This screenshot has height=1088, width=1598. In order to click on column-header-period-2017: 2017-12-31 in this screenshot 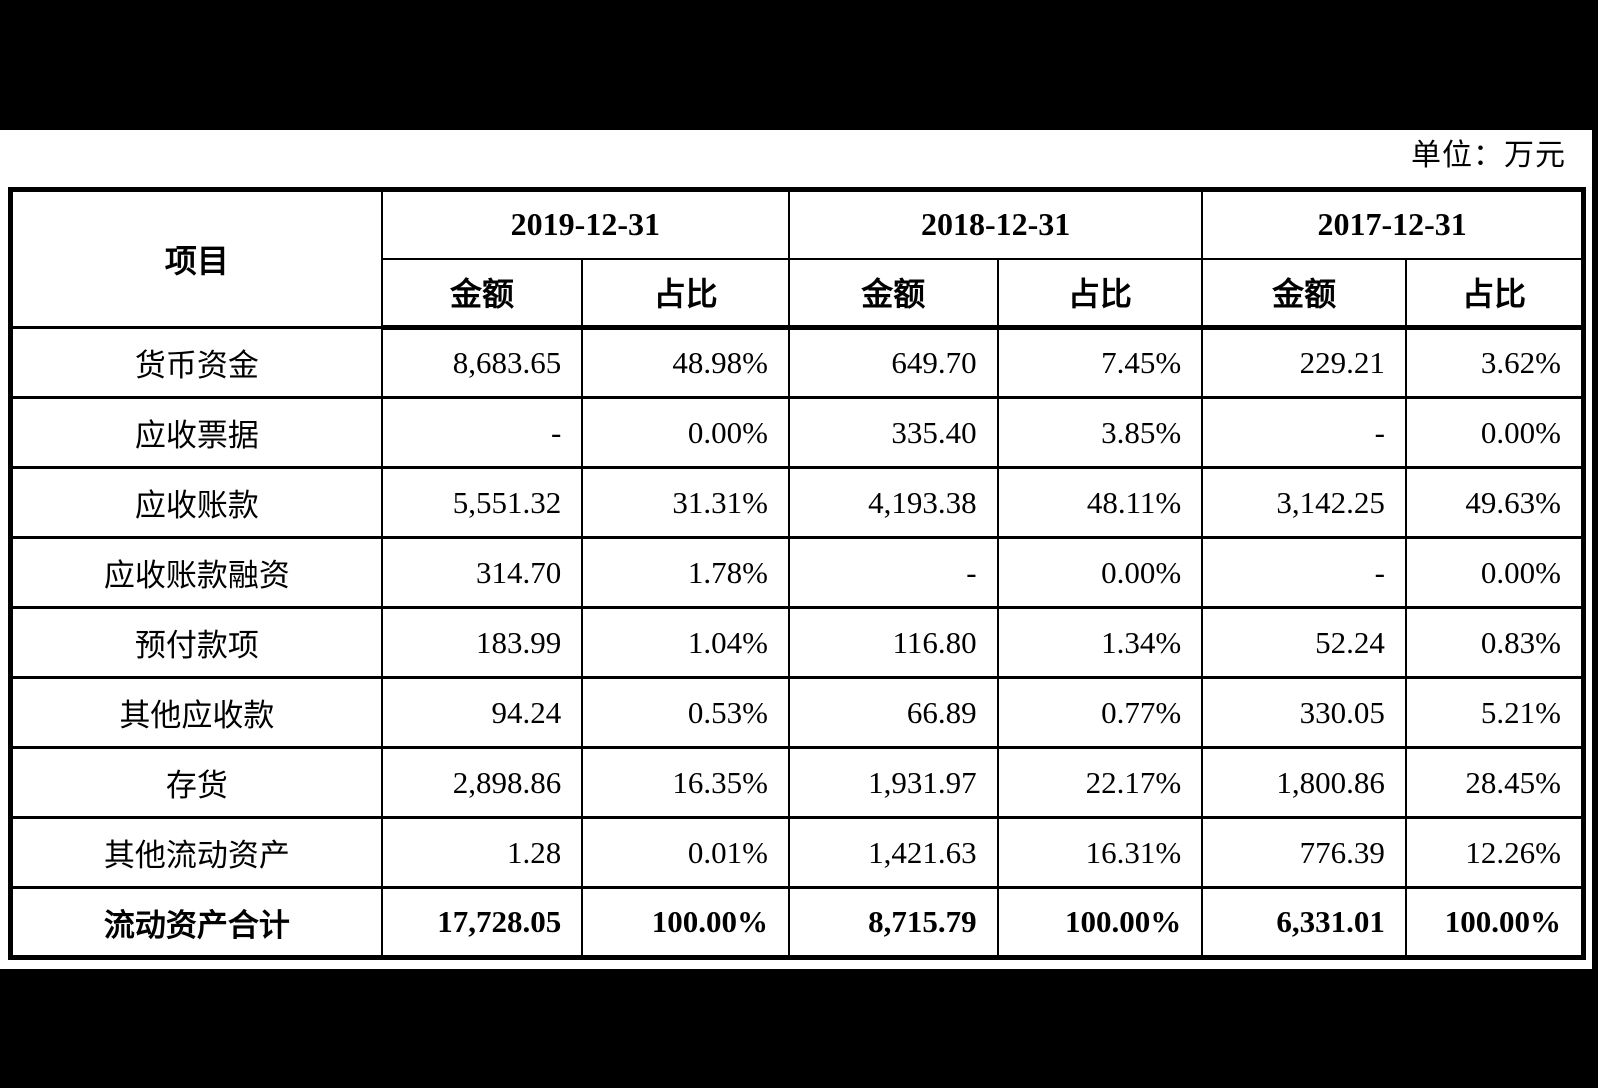, I will do `click(1393, 224)`.